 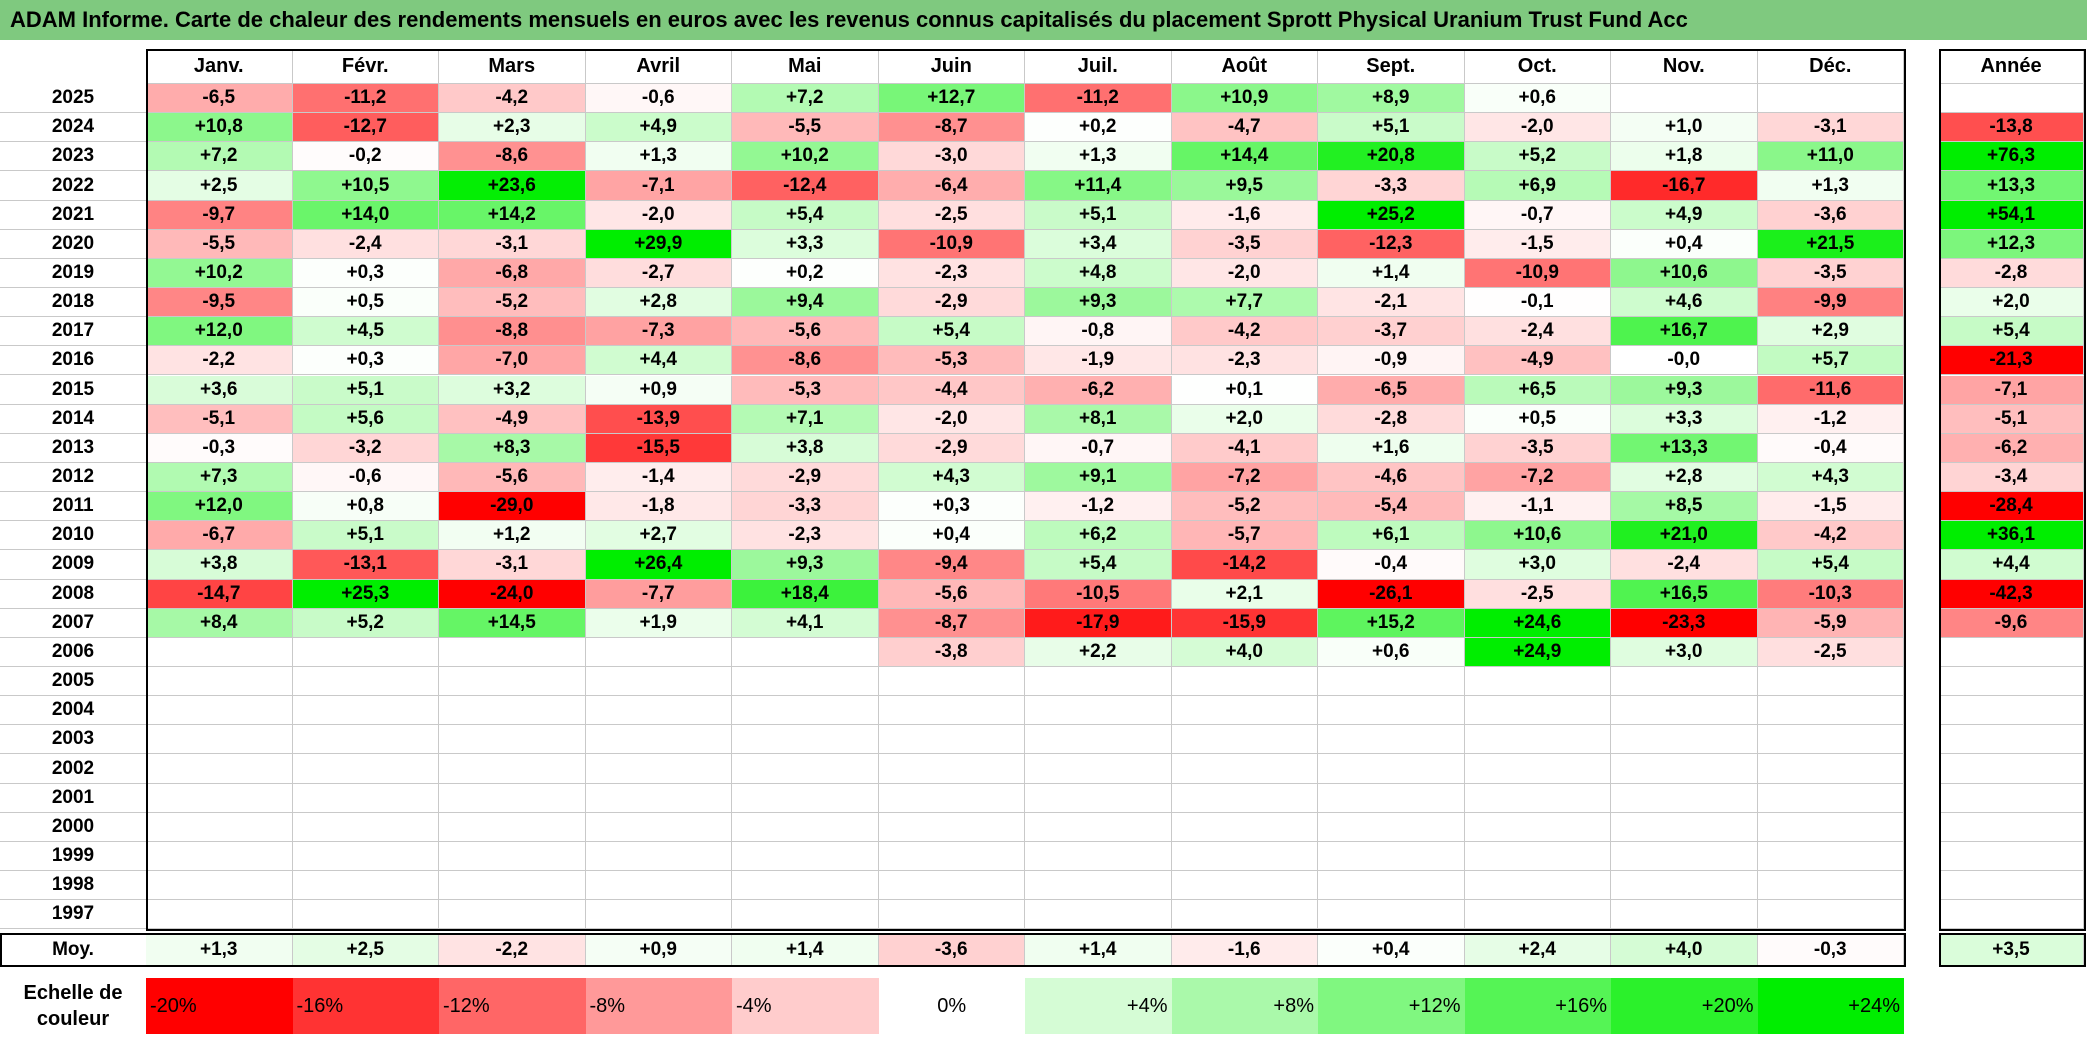 What do you see at coordinates (951, 477) in the screenshot?
I see `heatmap-cell: +4,3` at bounding box center [951, 477].